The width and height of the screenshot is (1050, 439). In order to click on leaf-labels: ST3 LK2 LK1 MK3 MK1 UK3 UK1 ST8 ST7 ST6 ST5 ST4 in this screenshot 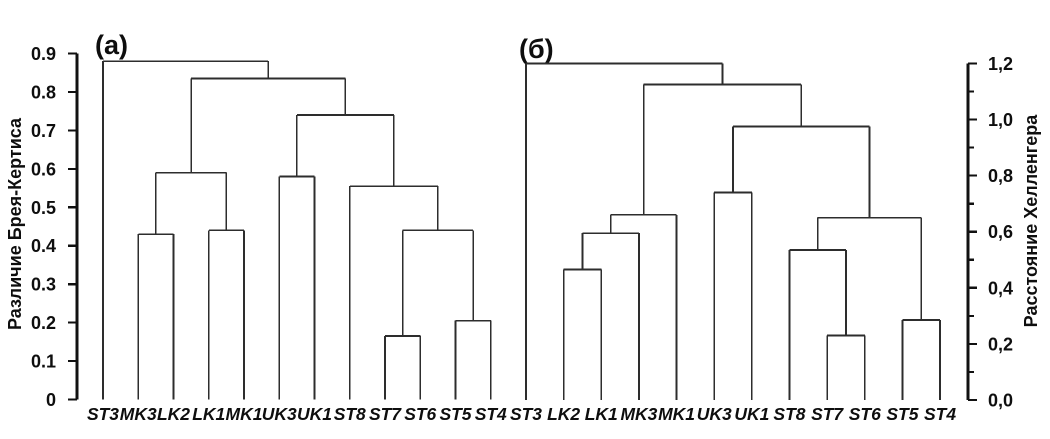, I will do `click(733, 414)`.